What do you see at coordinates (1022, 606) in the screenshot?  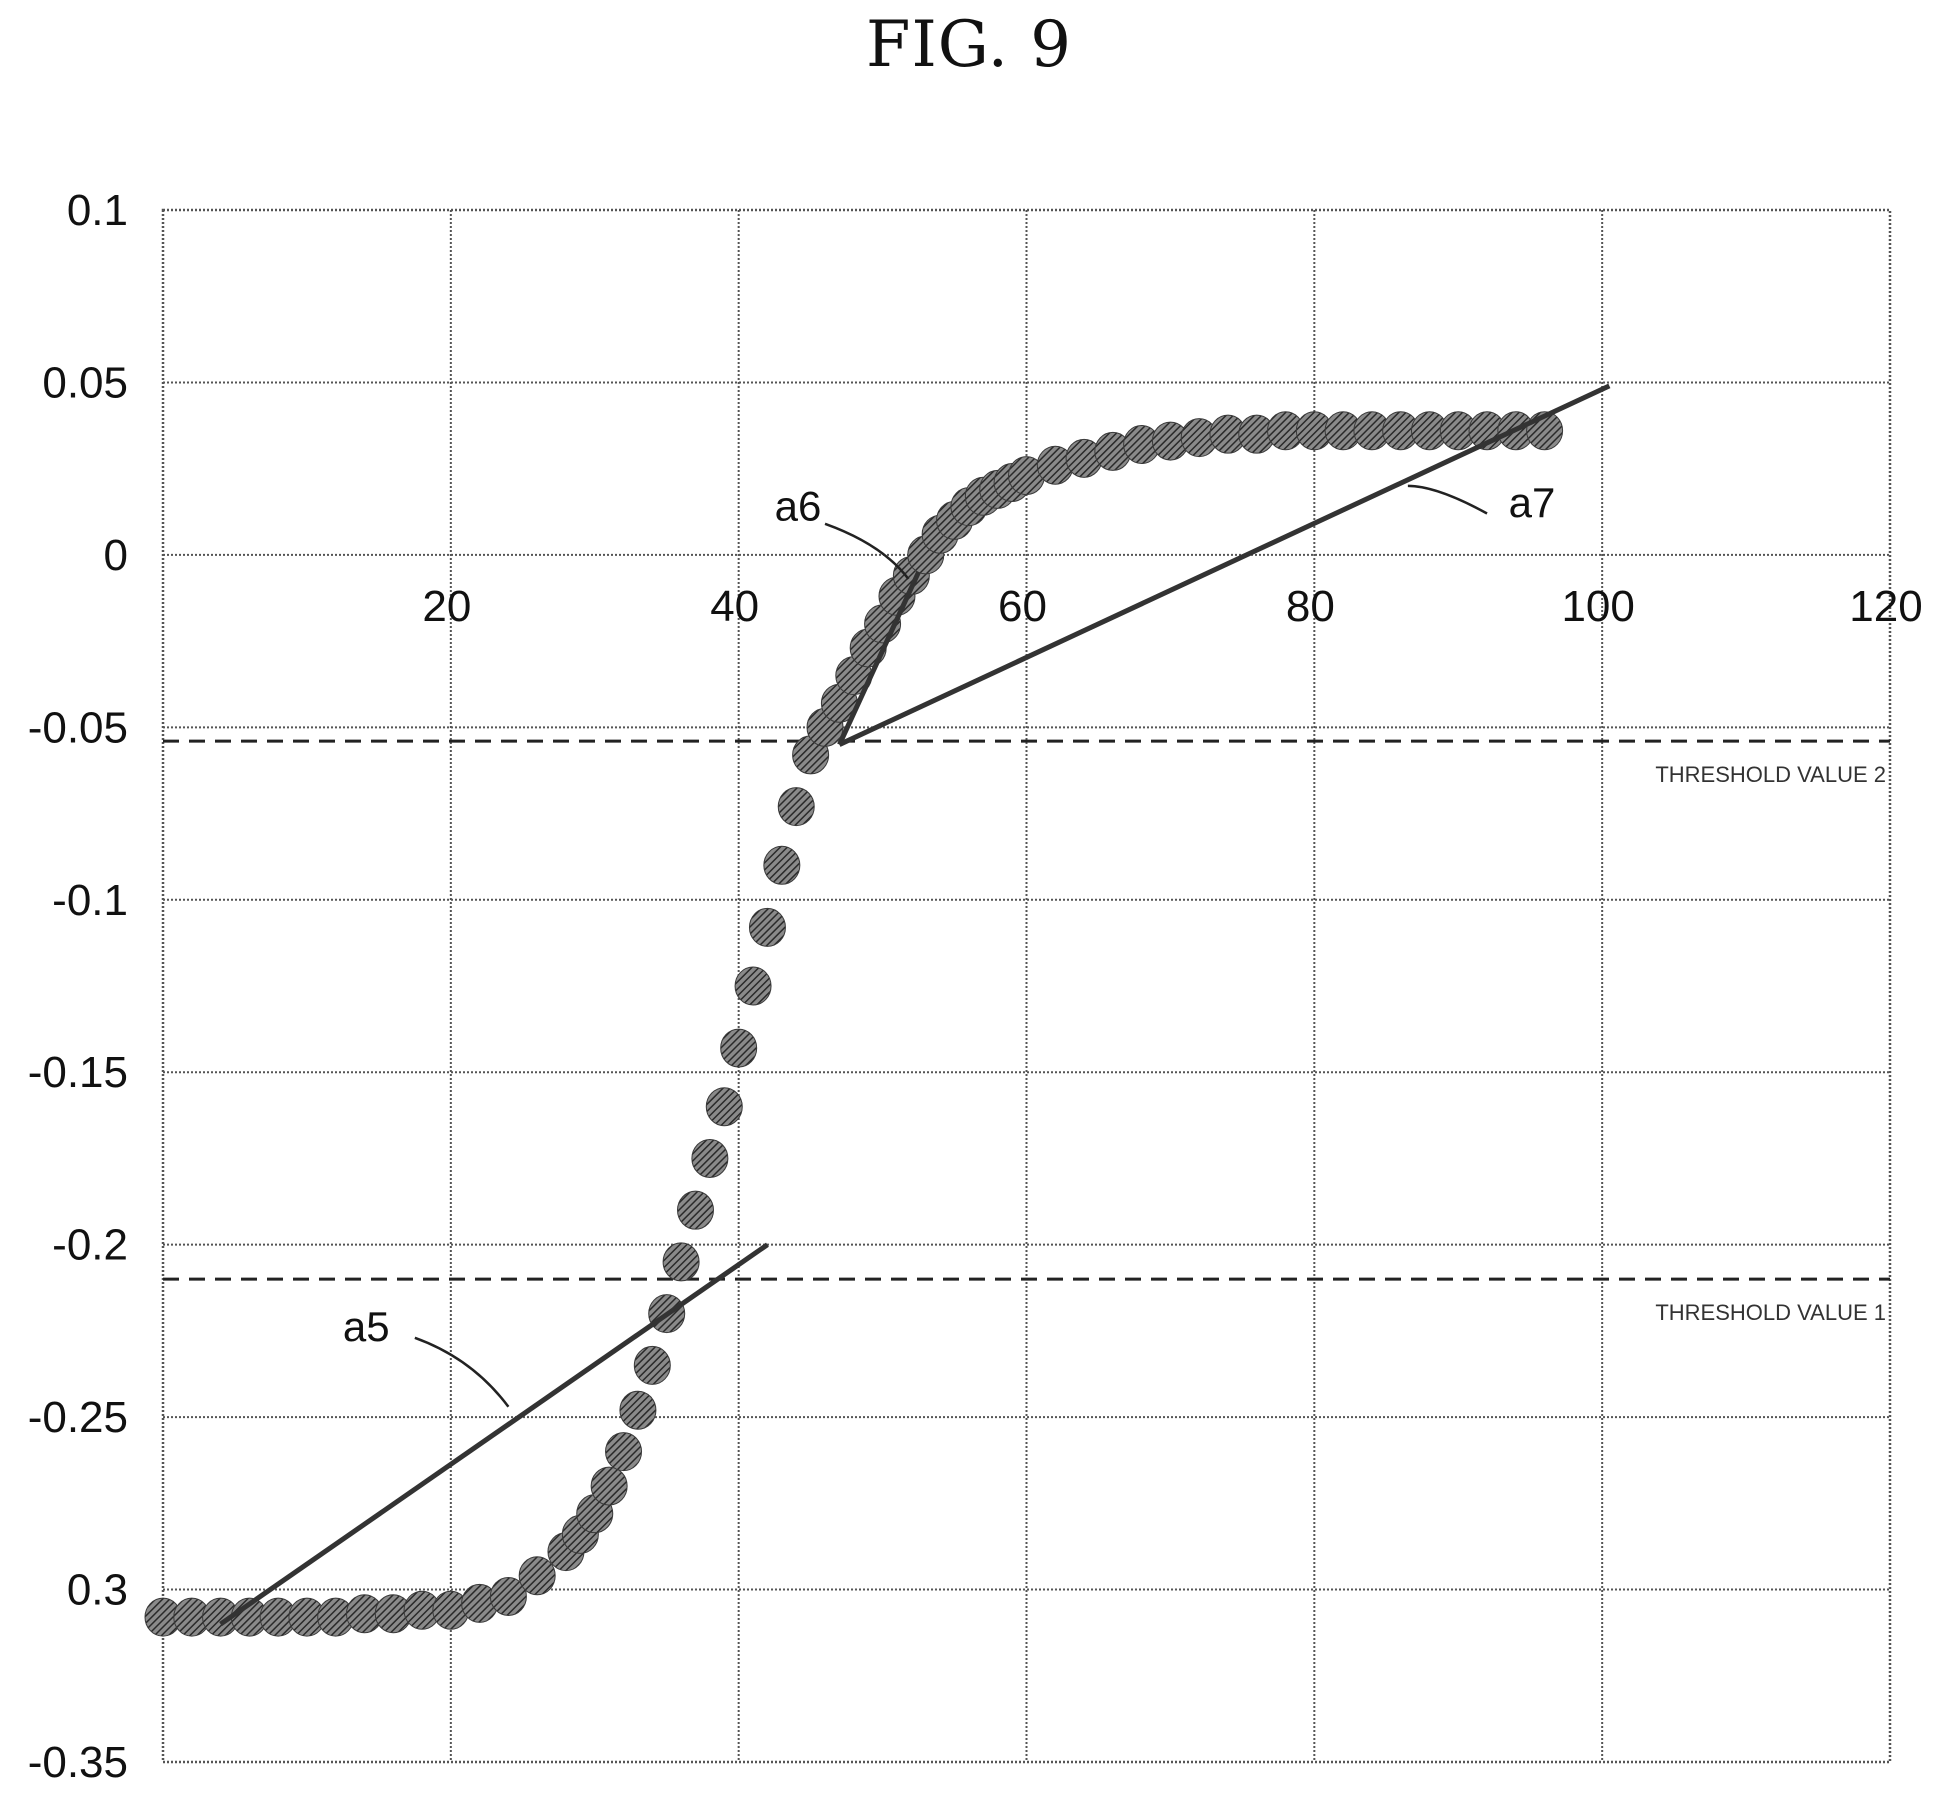 I see `x-tick-label: 60` at bounding box center [1022, 606].